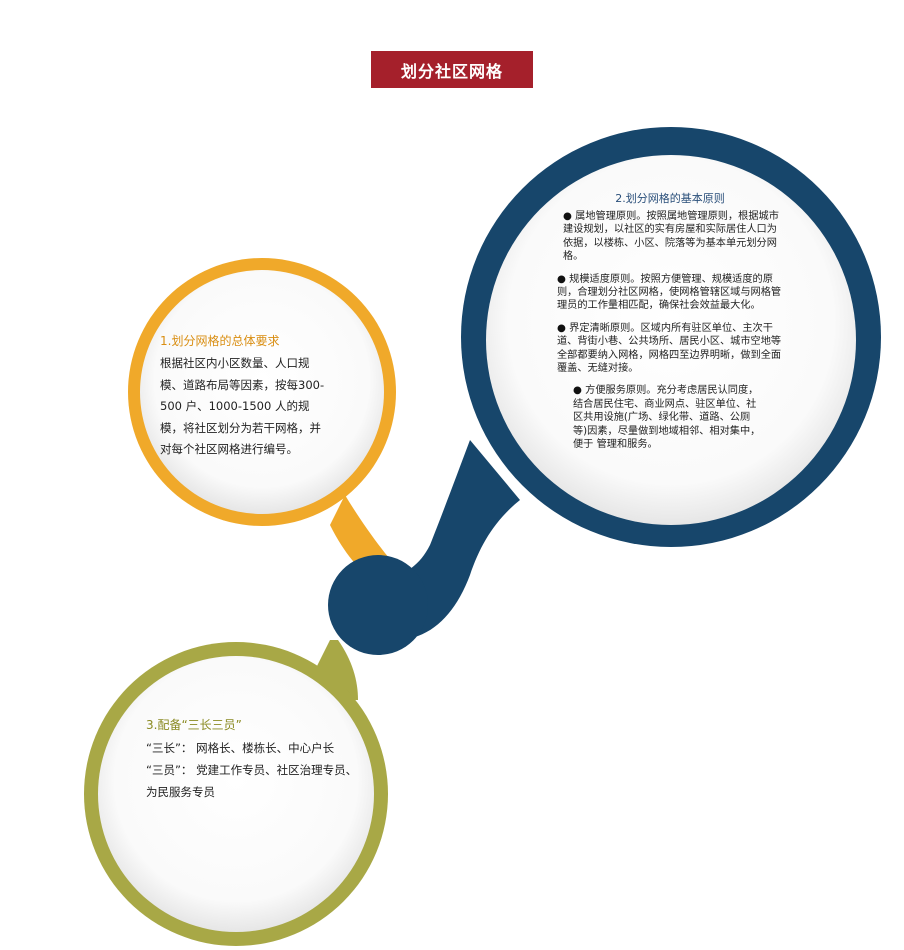  I want to click on section3-title: 3.配备“三长三员”, so click(194, 725).